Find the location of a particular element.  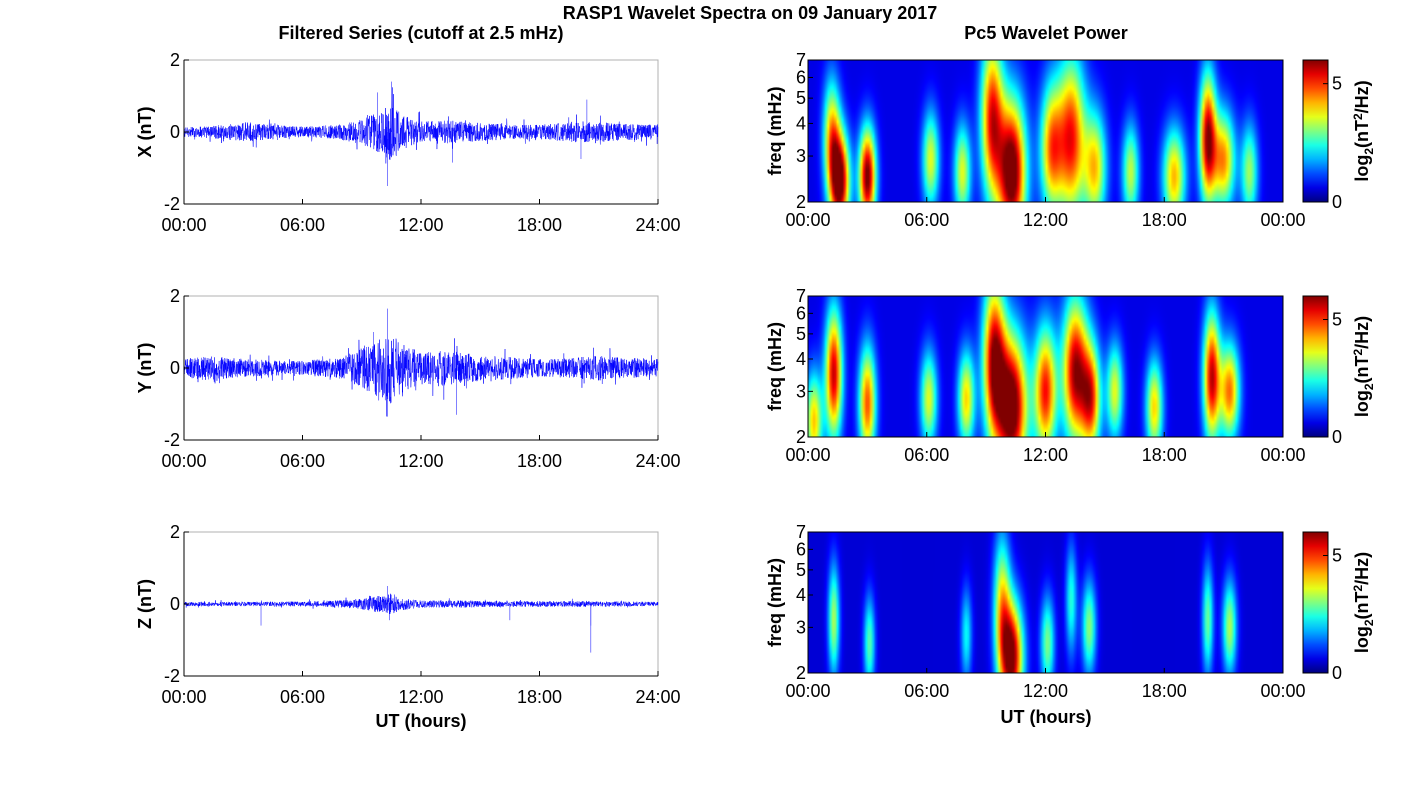

timeseries-panel-x: 2 0 -200:00 06:00 12:00 18:00 24:00 X (nT) is located at coordinates (408, 142).